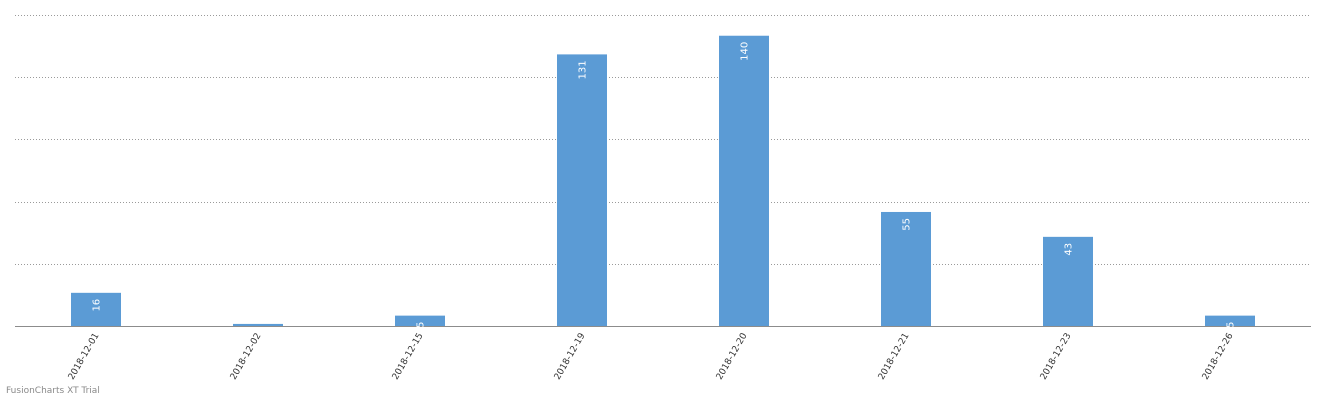 Image resolution: width=1327 pixels, height=400 pixels. Describe the element at coordinates (1218, 356) in the screenshot. I see `x-tick-label: 2018-12-26` at that location.